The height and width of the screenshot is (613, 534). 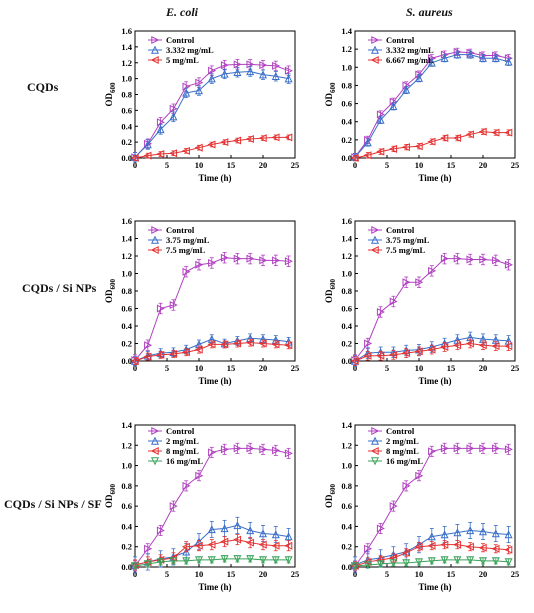 What do you see at coordinates (402, 441) in the screenshot?
I see `legend-label: 2 mg/mL` at bounding box center [402, 441].